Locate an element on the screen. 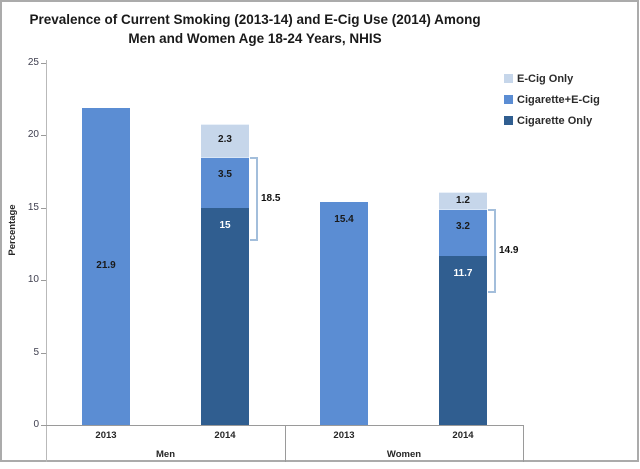 Image resolution: width=640 pixels, height=469 pixels. y-axis-tick-label: 25 is located at coordinates (33, 62).